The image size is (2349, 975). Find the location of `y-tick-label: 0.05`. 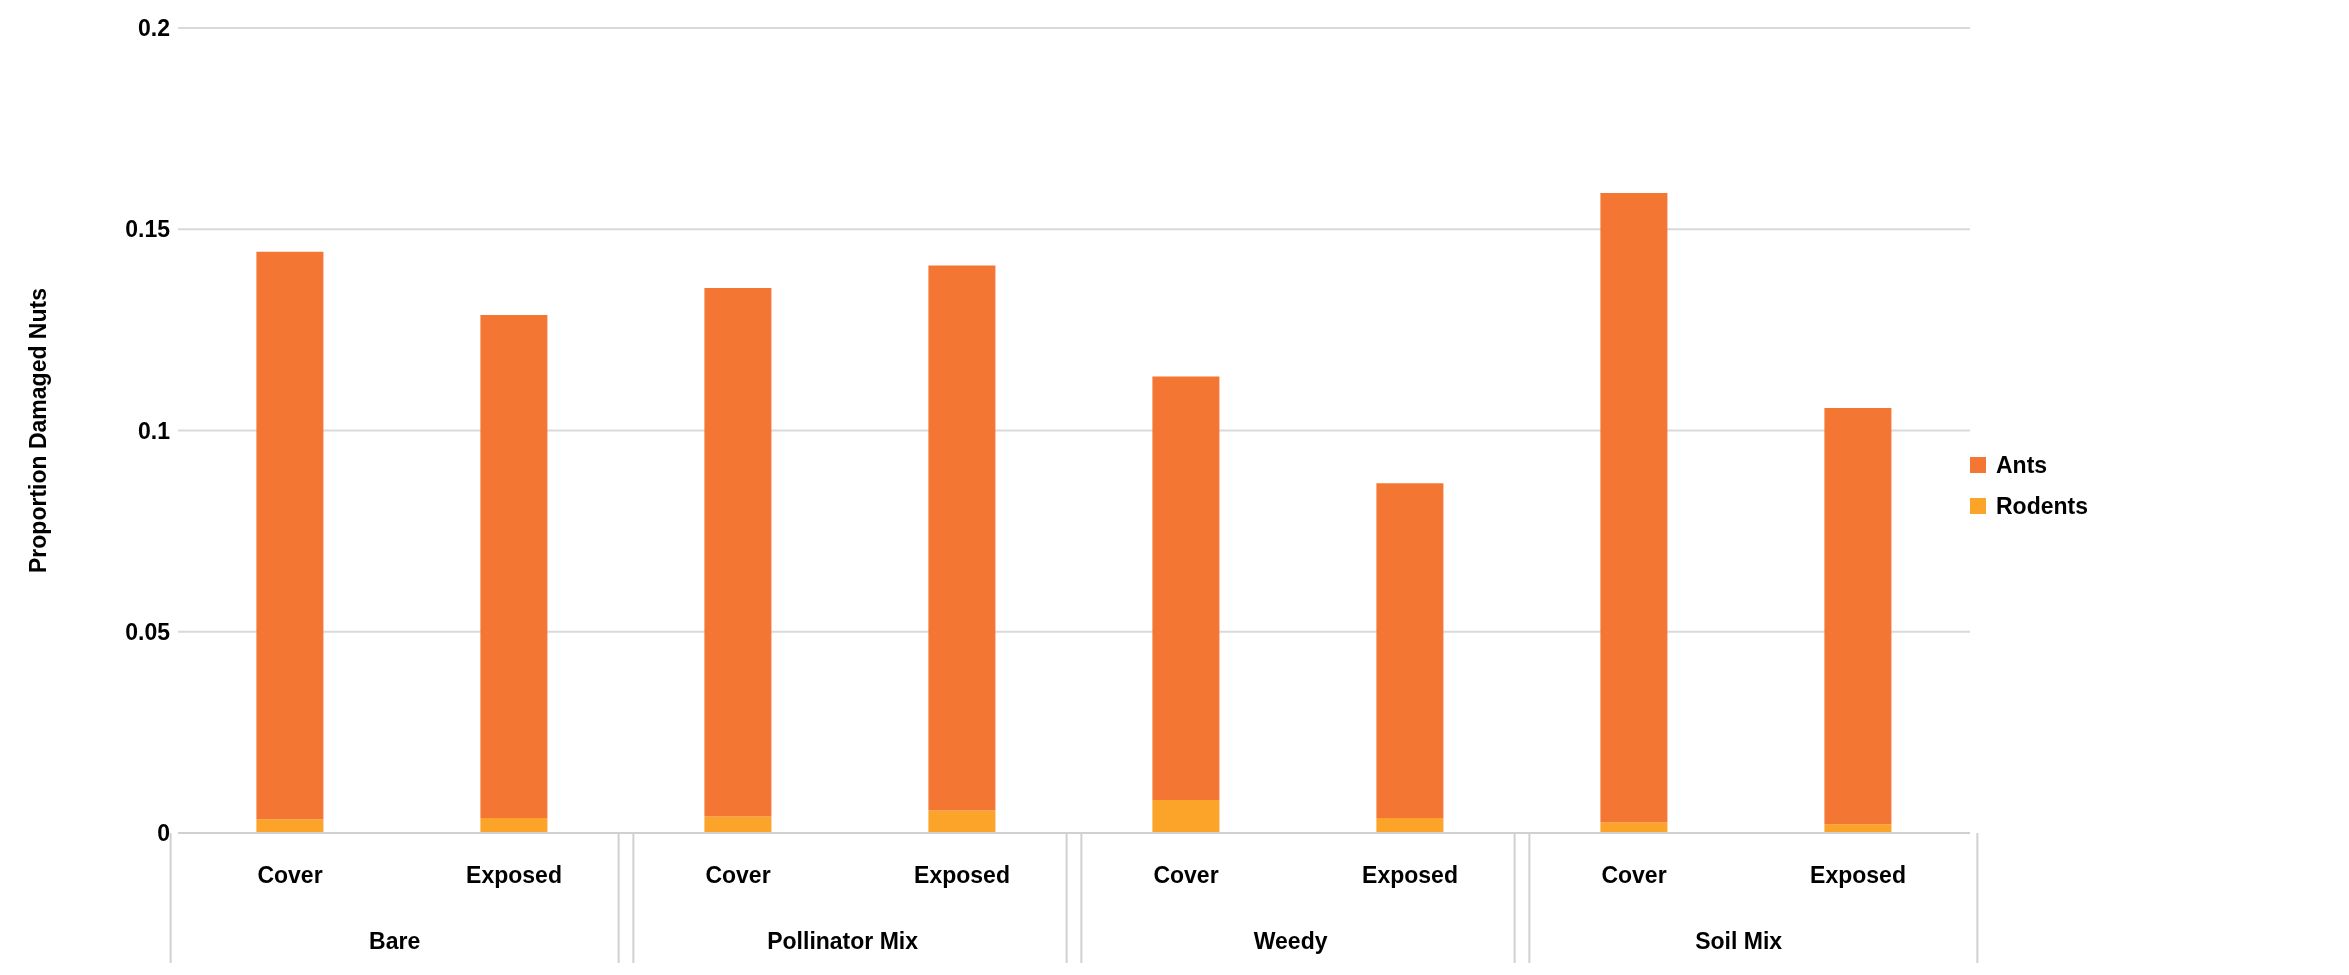

y-tick-label: 0.05 is located at coordinates (148, 631).